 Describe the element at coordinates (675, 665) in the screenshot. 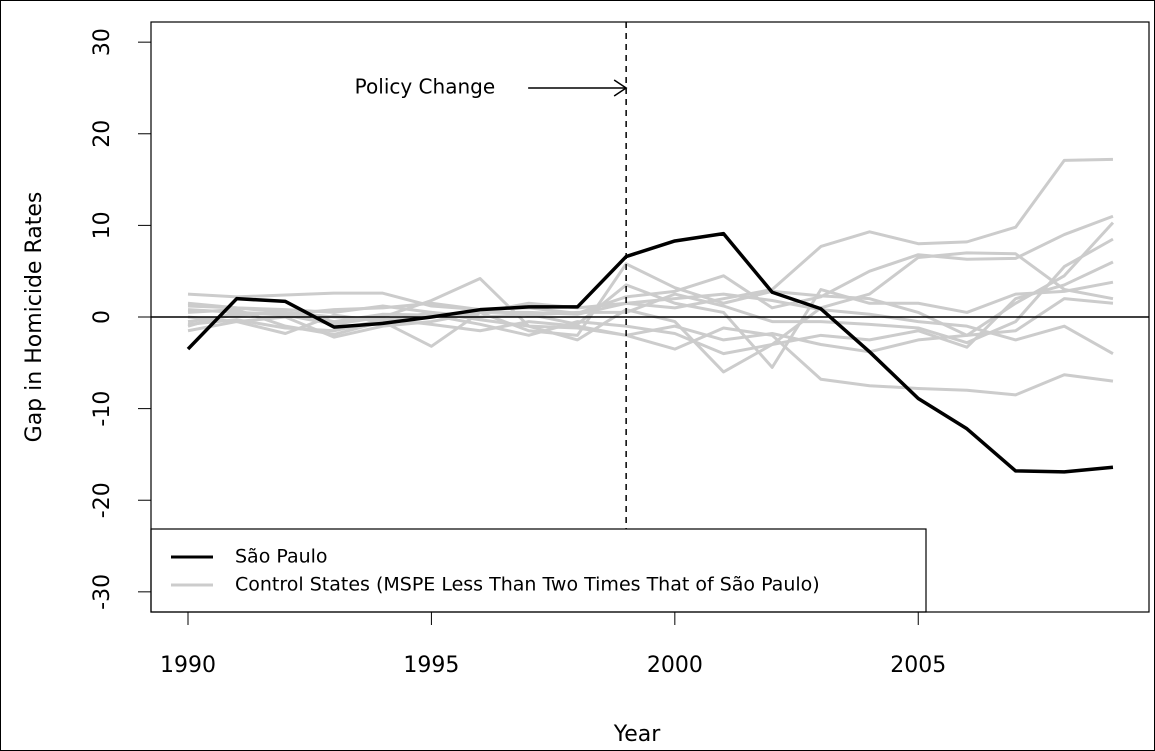

I see `x-tick-label: 2000` at that location.